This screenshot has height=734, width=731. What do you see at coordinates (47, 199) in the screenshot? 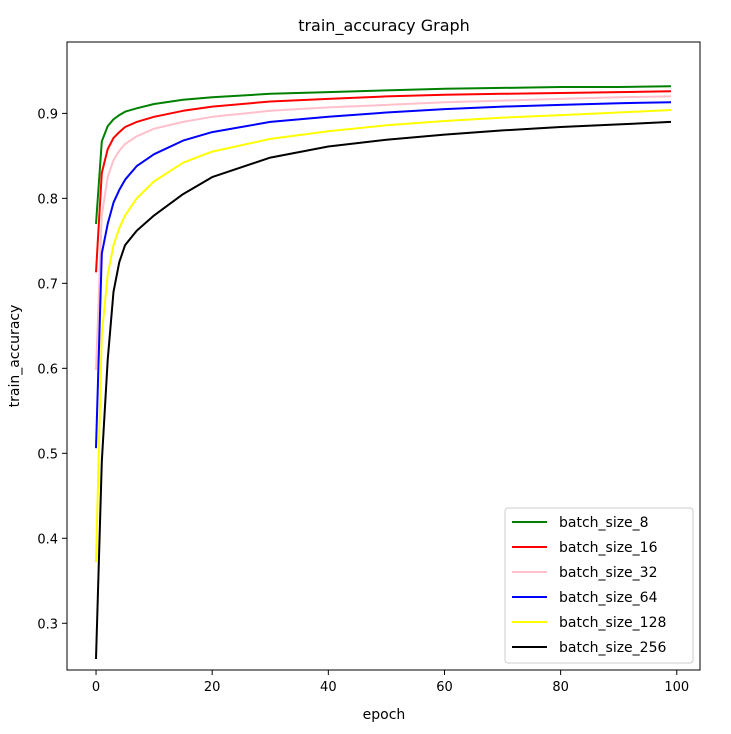
I see `y-tick-label: 0.8` at bounding box center [47, 199].